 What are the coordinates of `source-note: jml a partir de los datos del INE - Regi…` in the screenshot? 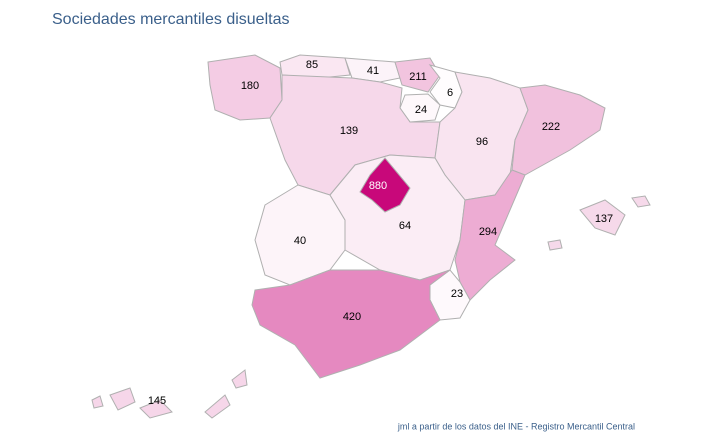 It's located at (516, 426).